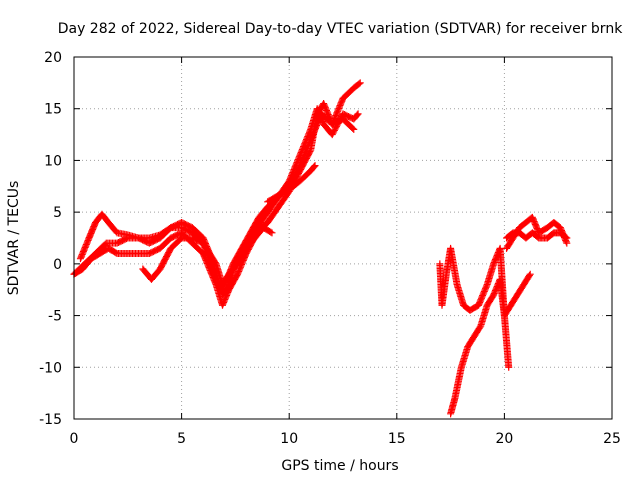  Describe the element at coordinates (14, 238) in the screenshot. I see `y-axis-label: SDTVAR / TECUs` at that location.